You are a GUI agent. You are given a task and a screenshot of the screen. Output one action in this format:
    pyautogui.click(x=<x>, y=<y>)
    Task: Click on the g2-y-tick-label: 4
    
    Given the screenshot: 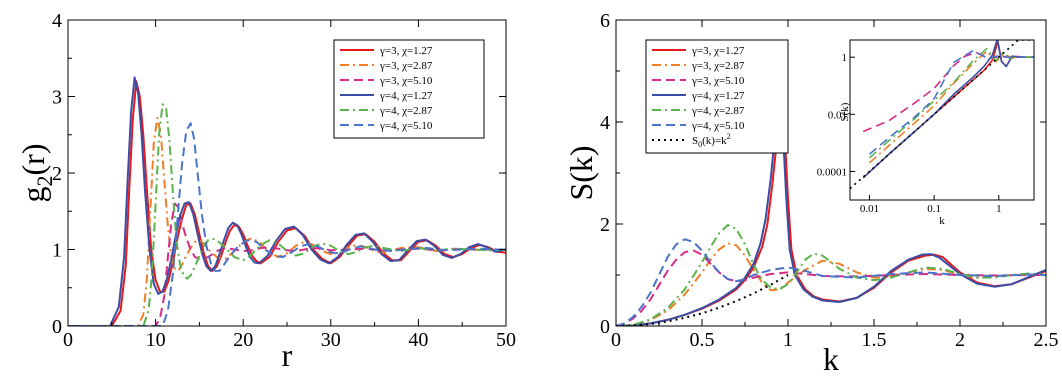 What is the action you would take?
    pyautogui.click(x=57, y=21)
    